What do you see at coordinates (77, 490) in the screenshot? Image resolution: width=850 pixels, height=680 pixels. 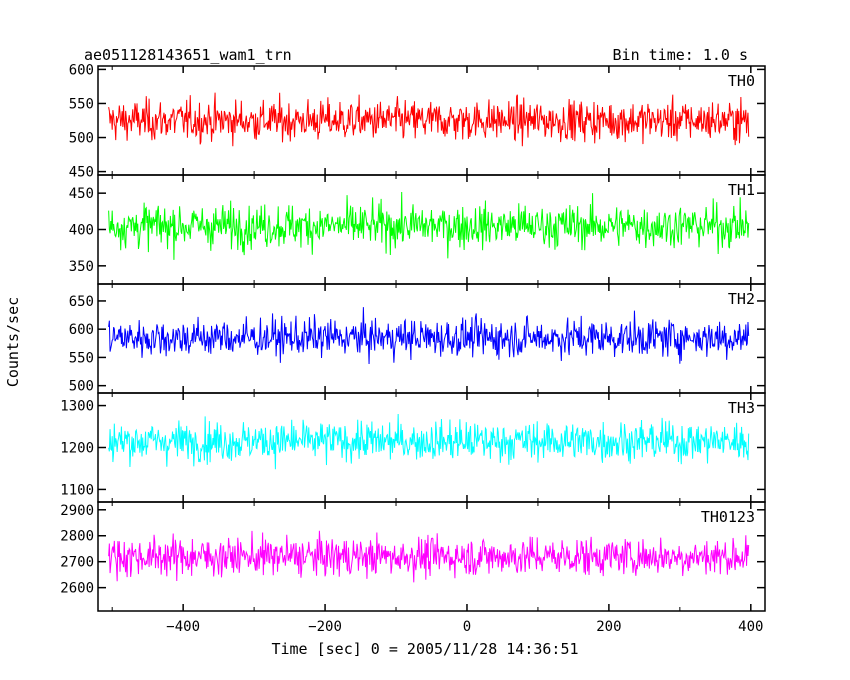 I see `y-tick-label: 1100` at bounding box center [77, 490].